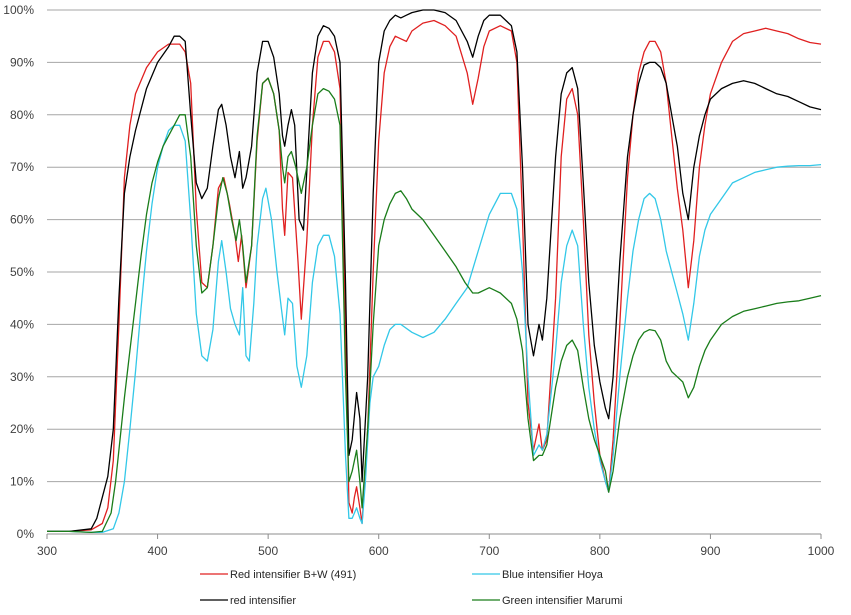 The width and height of the screenshot is (851, 615). I want to click on x-tick-label: 600, so click(379, 551).